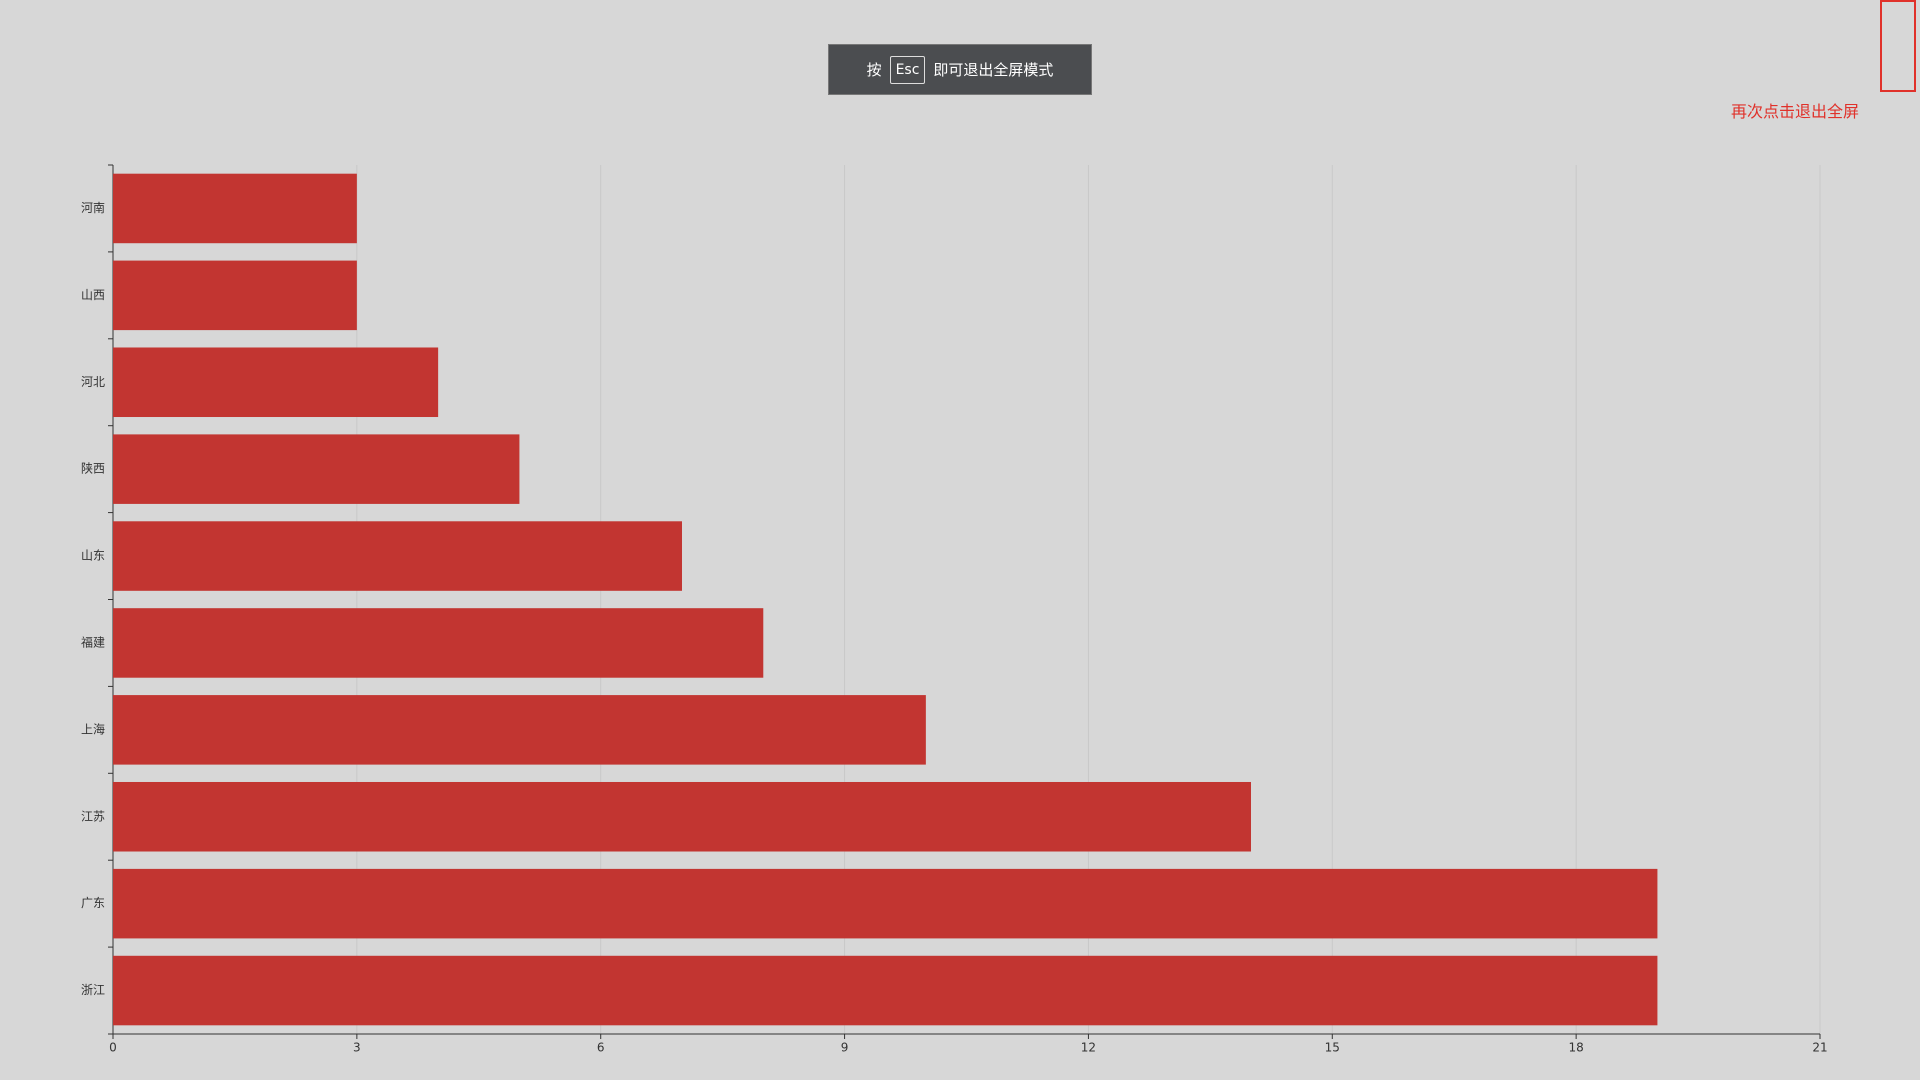 The image size is (1920, 1080). Describe the element at coordinates (93, 816) in the screenshot. I see `y-tick-label: 江苏` at that location.